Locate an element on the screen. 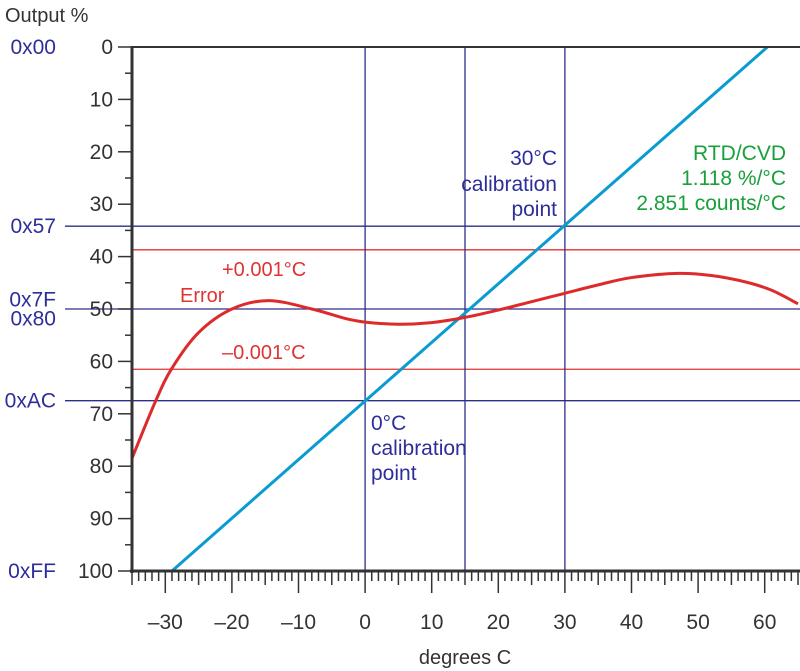 The height and width of the screenshot is (671, 800). y-tick-label: 100 is located at coordinates (95, 571).